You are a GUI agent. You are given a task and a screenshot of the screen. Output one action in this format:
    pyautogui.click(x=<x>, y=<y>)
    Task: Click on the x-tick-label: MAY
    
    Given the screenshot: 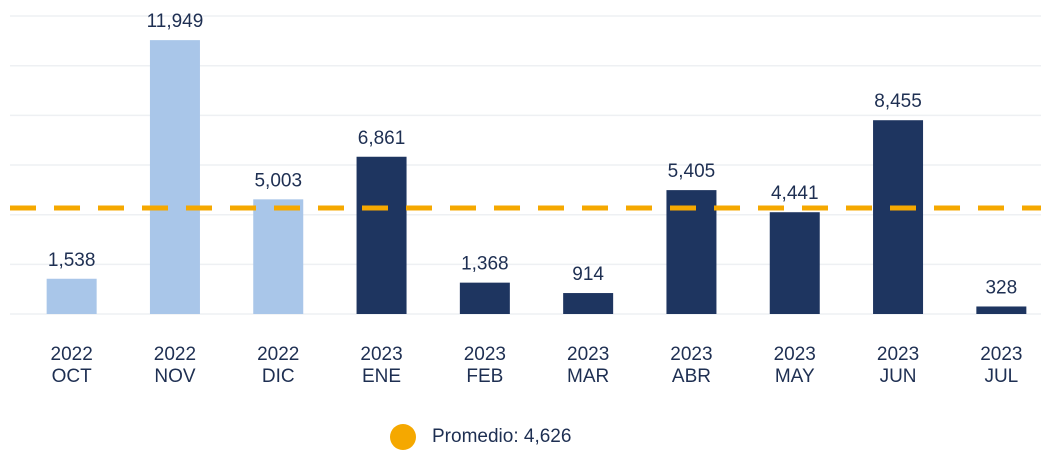 What is the action you would take?
    pyautogui.click(x=795, y=376)
    